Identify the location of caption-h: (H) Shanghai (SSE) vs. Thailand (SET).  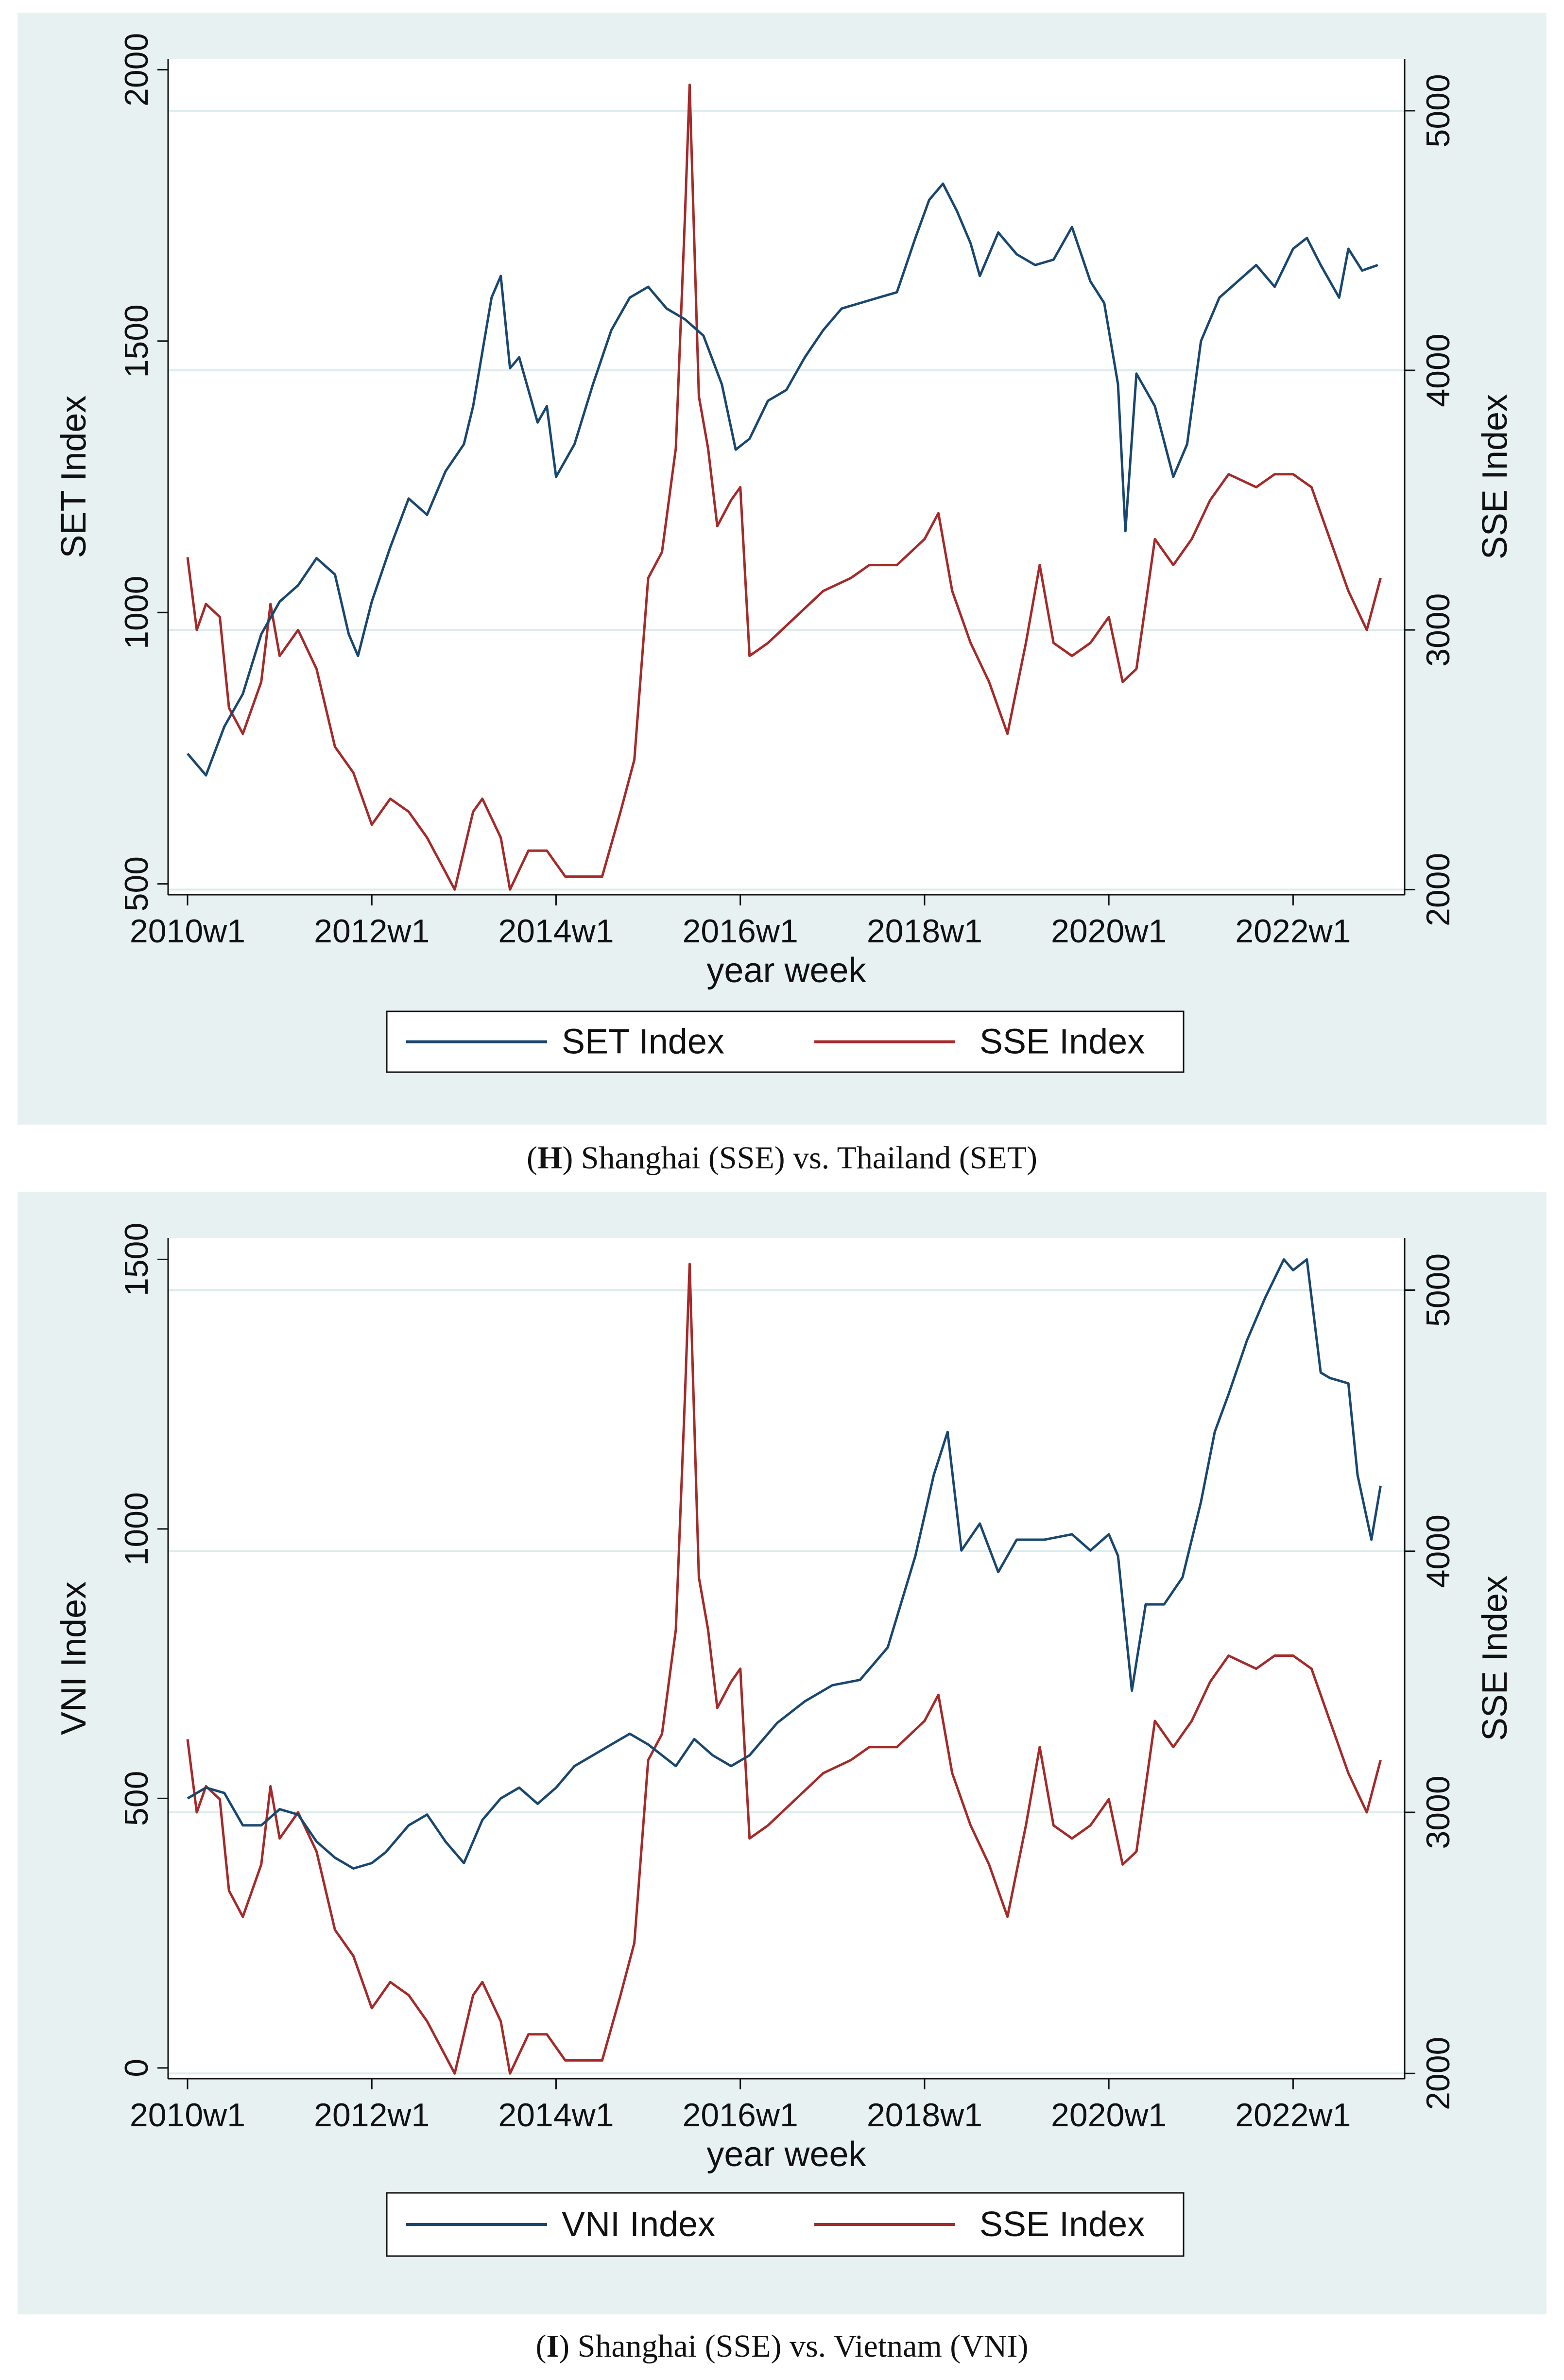
(782, 1158).